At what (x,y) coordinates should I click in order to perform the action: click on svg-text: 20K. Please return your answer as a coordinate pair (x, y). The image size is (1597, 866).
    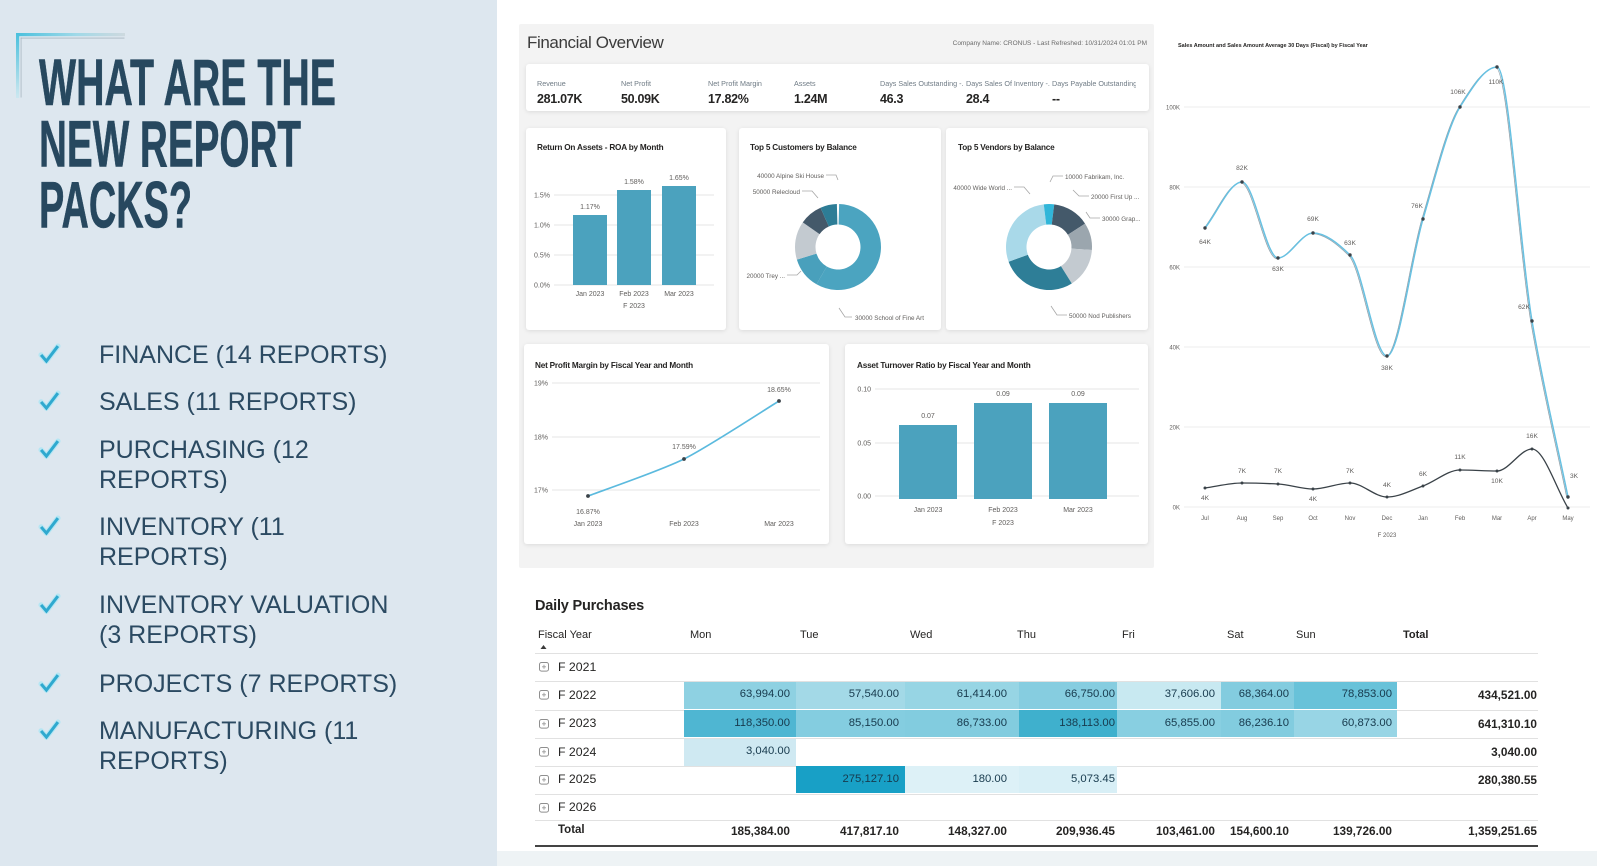
    Looking at the image, I should click on (1174, 429).